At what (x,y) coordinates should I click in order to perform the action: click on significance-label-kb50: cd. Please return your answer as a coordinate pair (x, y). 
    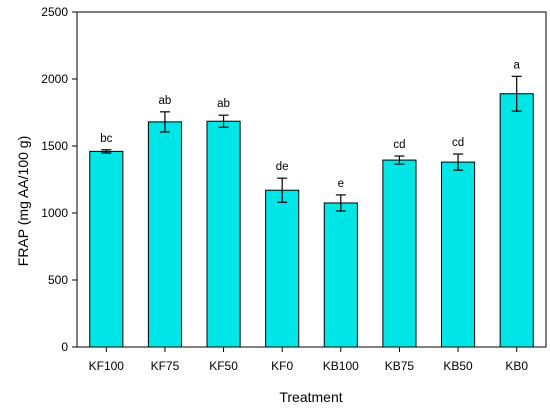
    Looking at the image, I should click on (458, 143).